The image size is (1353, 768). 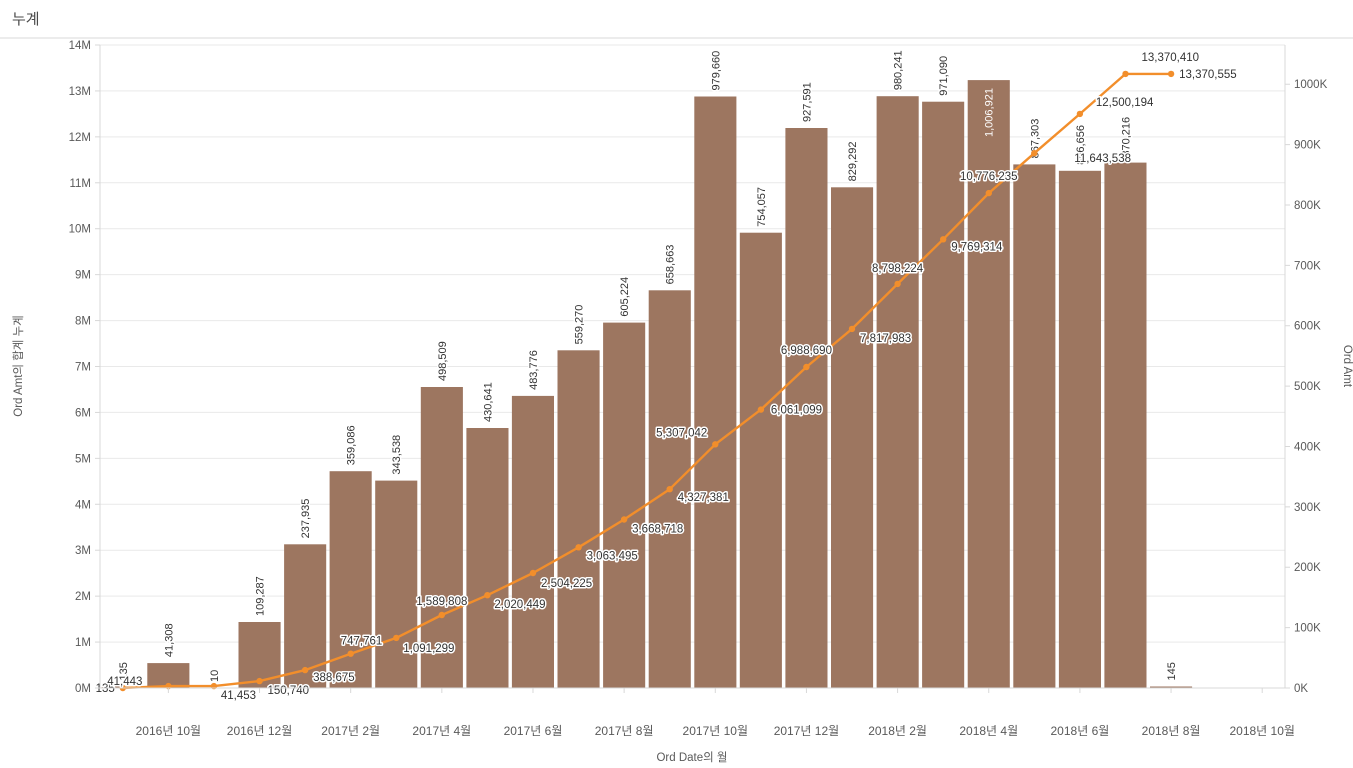 What do you see at coordinates (1311, 85) in the screenshot?
I see `right-axis-tick-label: 1000K` at bounding box center [1311, 85].